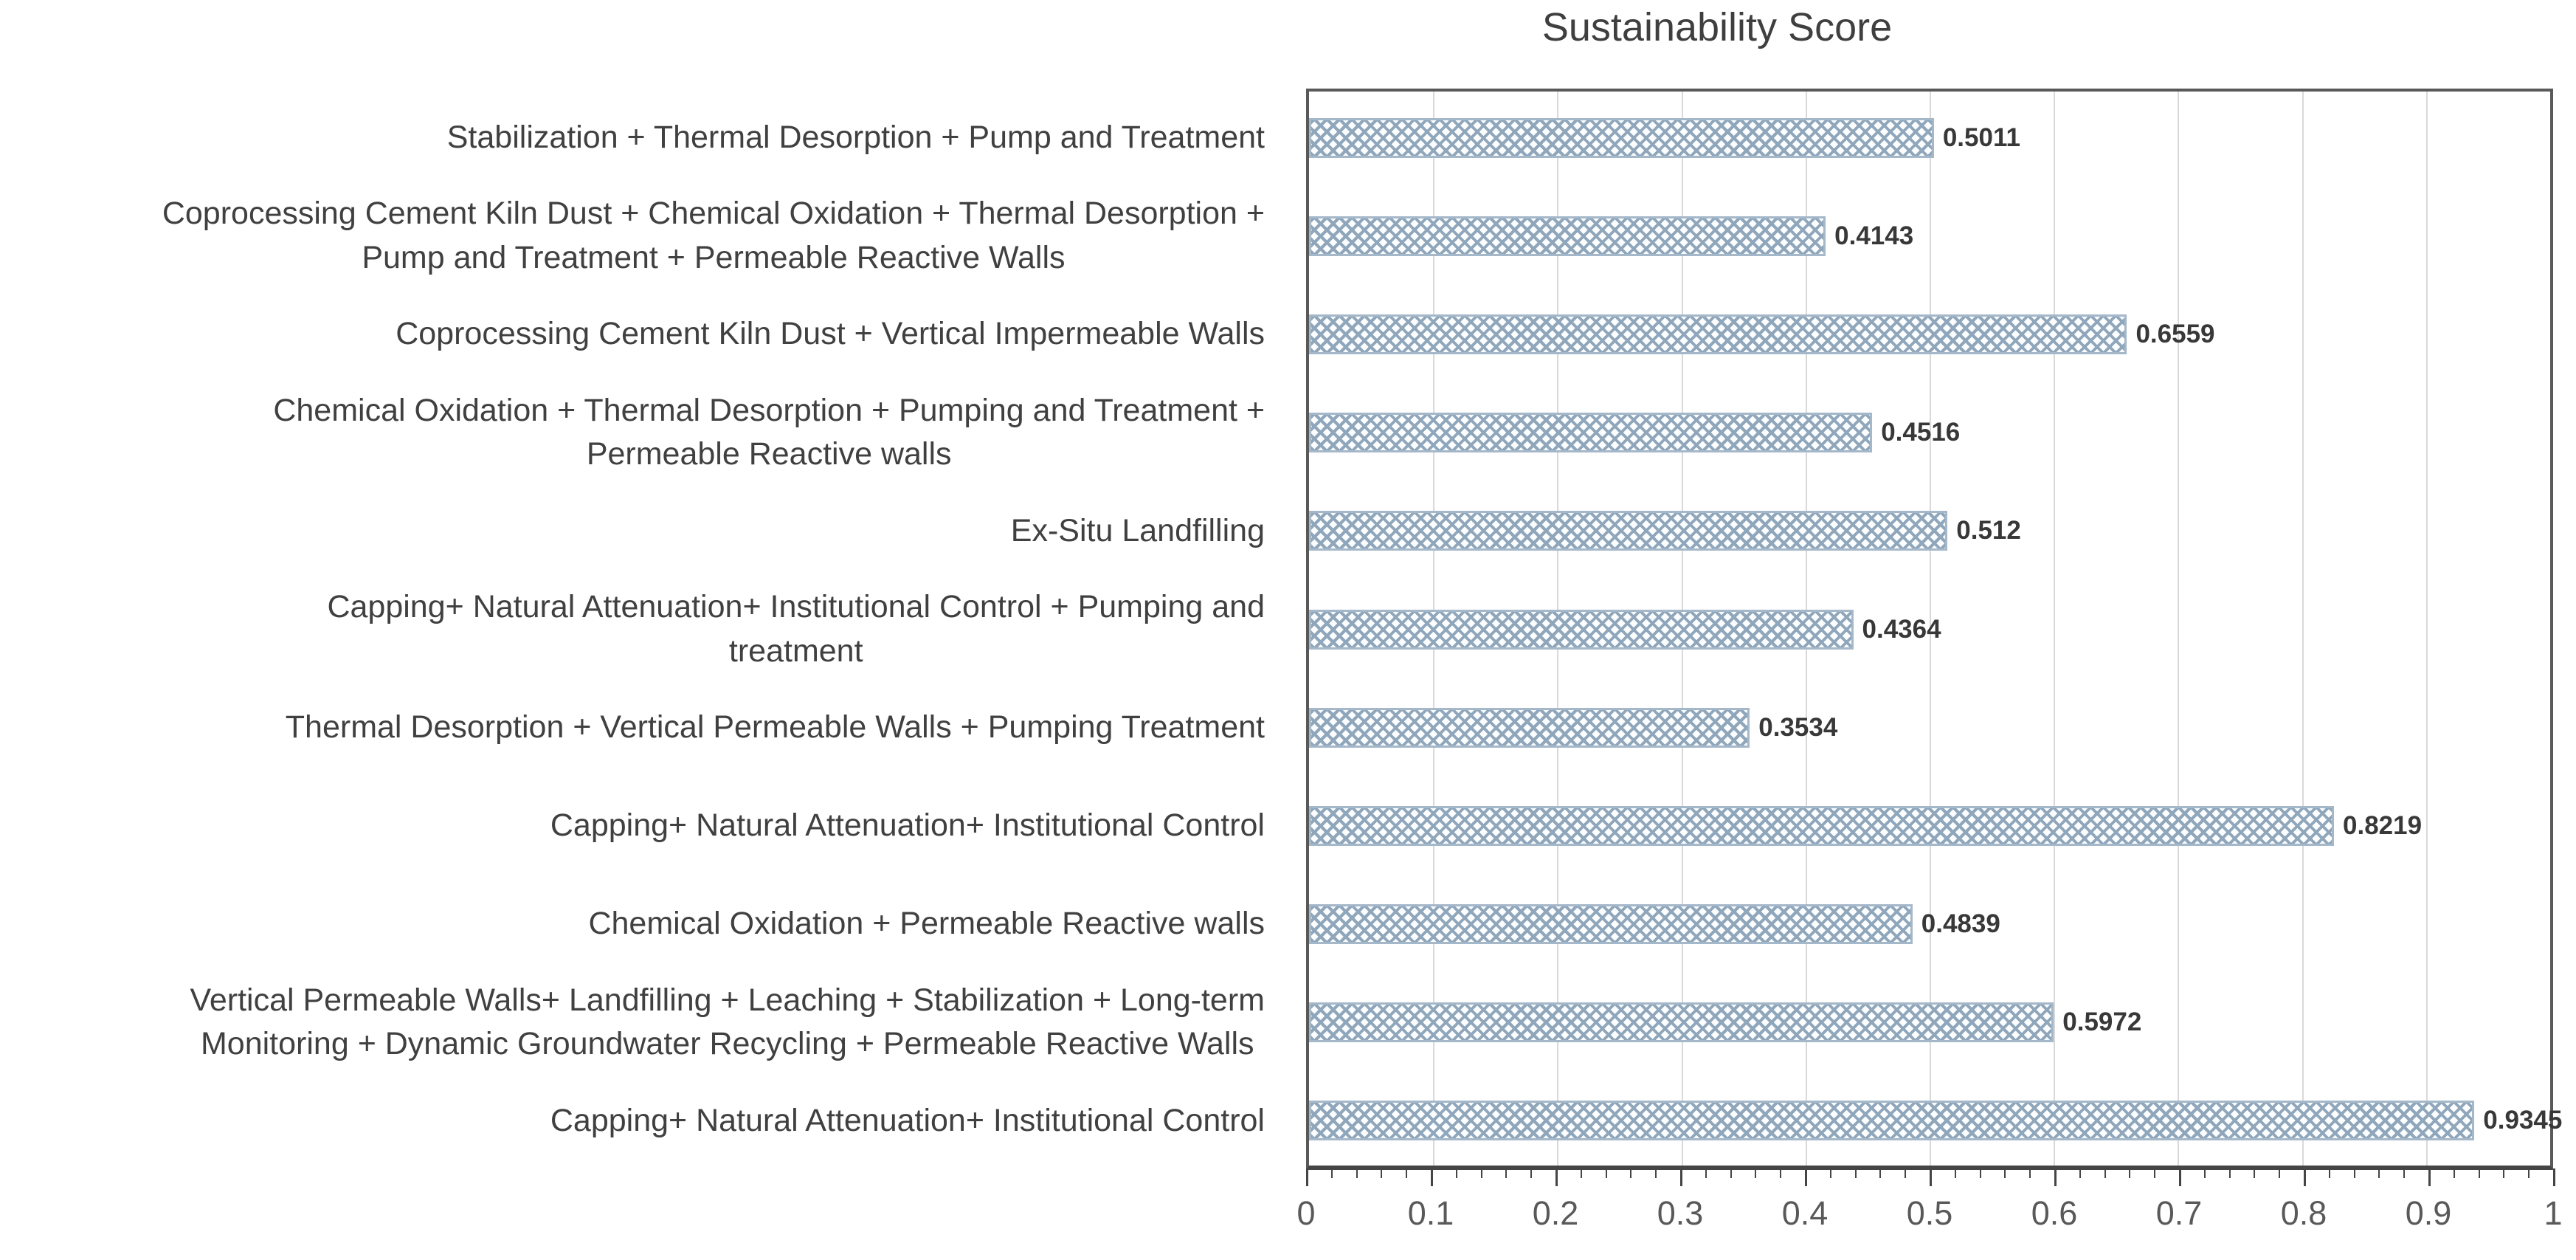  Describe the element at coordinates (1960, 924) in the screenshot. I see `value-label: 0.4839` at that location.